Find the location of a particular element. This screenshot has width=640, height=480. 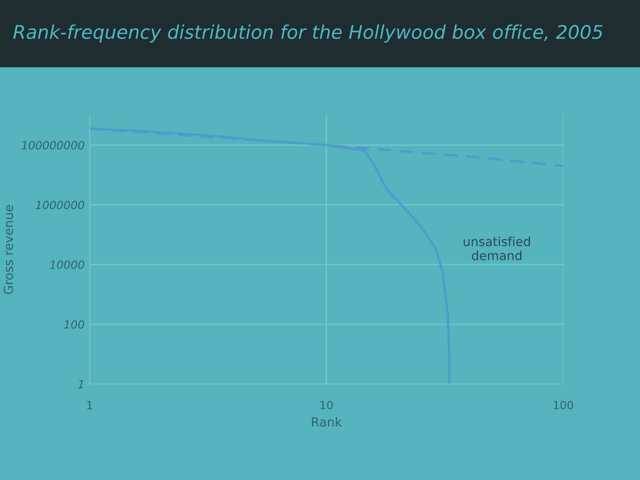

y-tick-label: 1000000 is located at coordinates (60, 205).